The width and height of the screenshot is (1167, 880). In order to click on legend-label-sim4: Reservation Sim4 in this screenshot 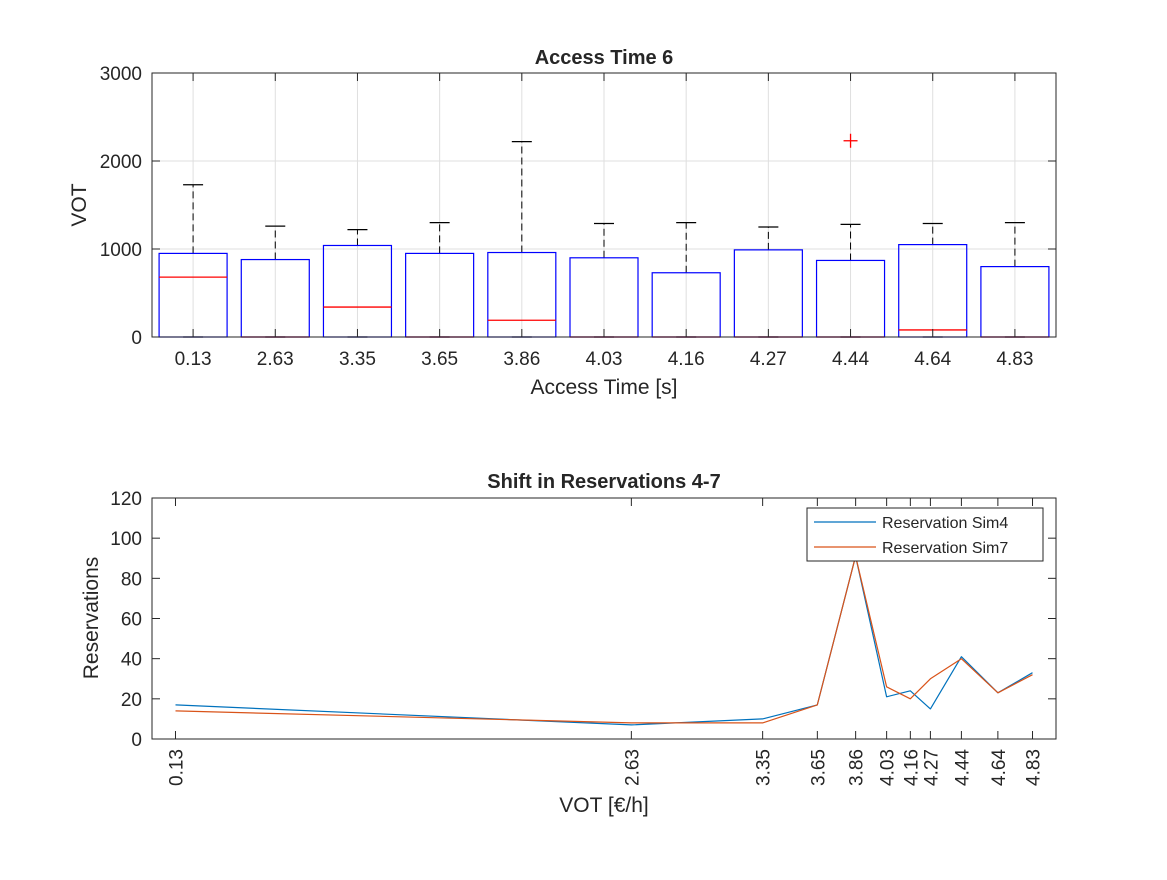, I will do `click(945, 523)`.